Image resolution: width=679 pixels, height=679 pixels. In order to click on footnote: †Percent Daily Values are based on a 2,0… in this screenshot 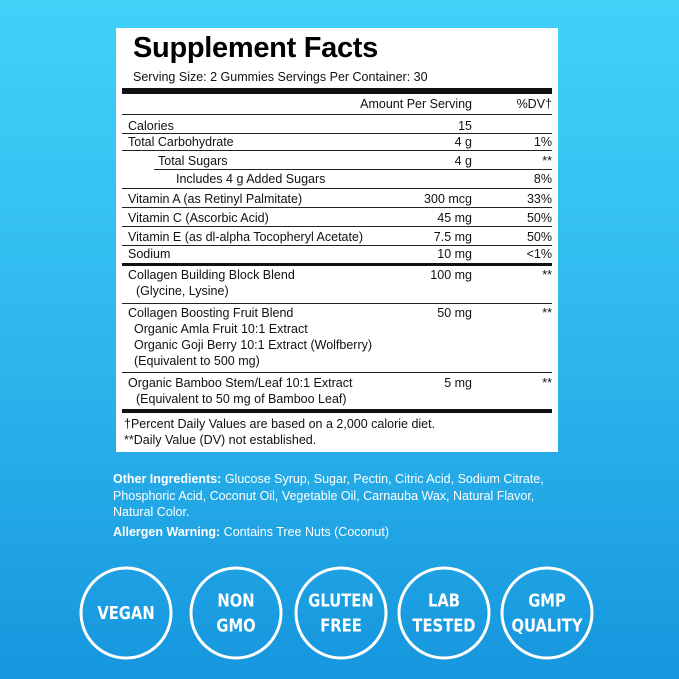, I will do `click(280, 424)`.